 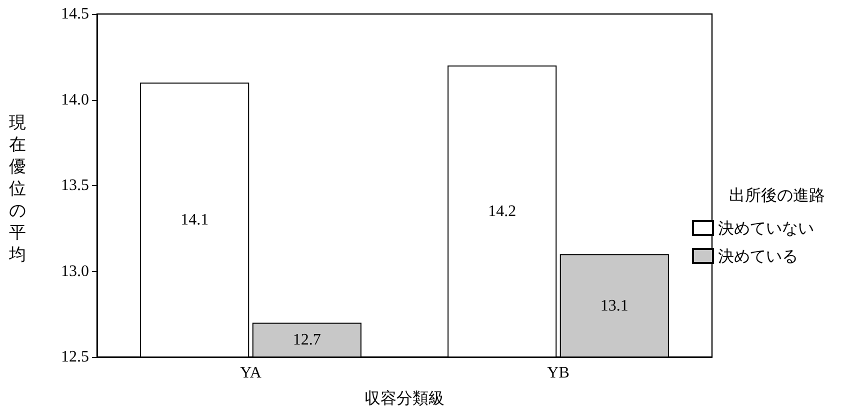 I want to click on legend-title: 出所後の進路, so click(x=777, y=195).